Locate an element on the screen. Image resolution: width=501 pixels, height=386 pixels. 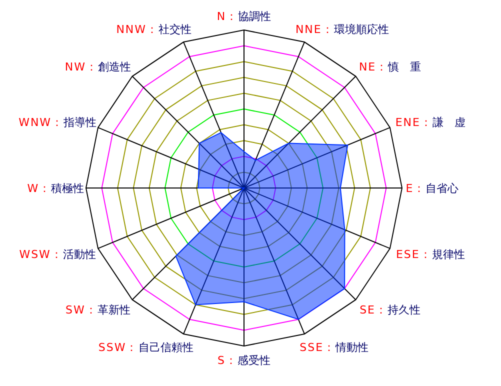
spoke-label: SSW：自己信頼性 is located at coordinates (146, 347).